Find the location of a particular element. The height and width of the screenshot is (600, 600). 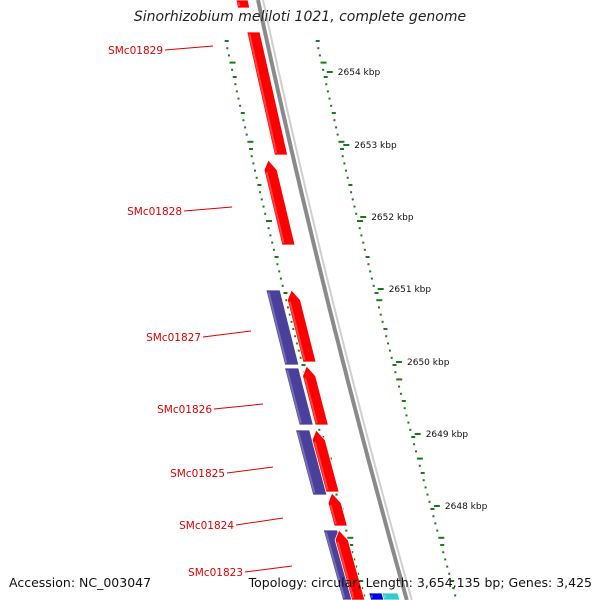

ruler-tick-label: 2652 kbp is located at coordinates (392, 218).